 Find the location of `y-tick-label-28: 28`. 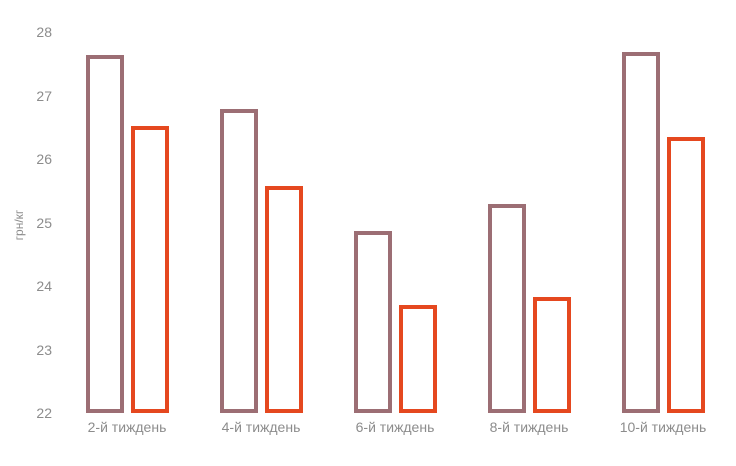

y-tick-label-28: 28 is located at coordinates (44, 32).